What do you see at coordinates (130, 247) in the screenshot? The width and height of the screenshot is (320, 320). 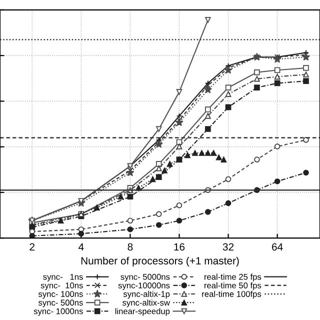 I see `x-tick-label: 8` at bounding box center [130, 247].